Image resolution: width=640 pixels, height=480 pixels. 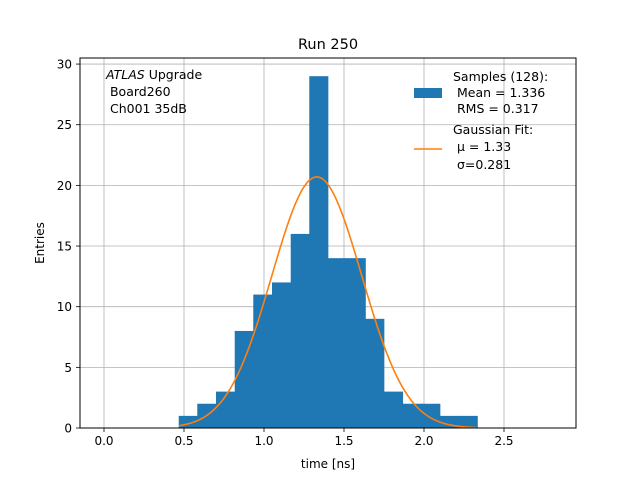 I want to click on legend-samples-line1: Samples (128):, so click(x=500, y=76).